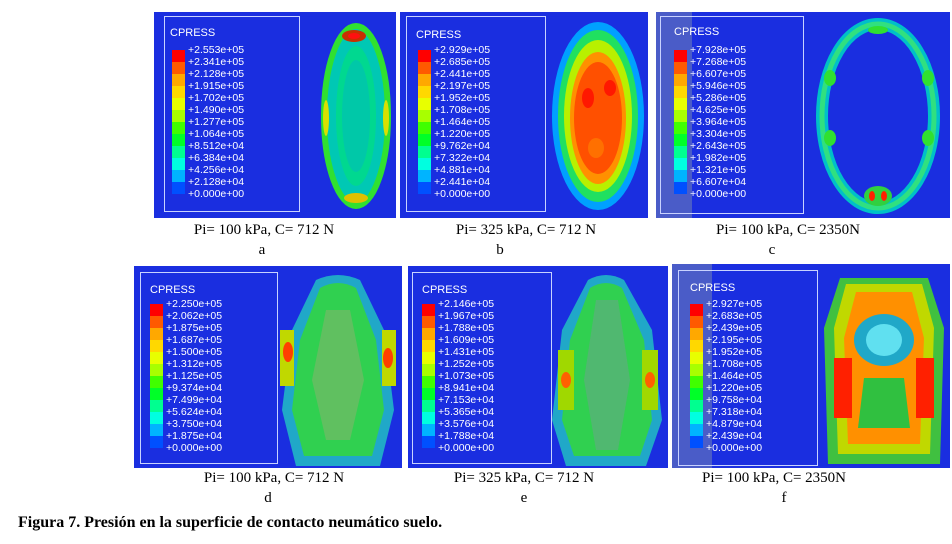 The height and width of the screenshot is (544, 952). I want to click on legend-value: +2.197e+05, so click(462, 86).